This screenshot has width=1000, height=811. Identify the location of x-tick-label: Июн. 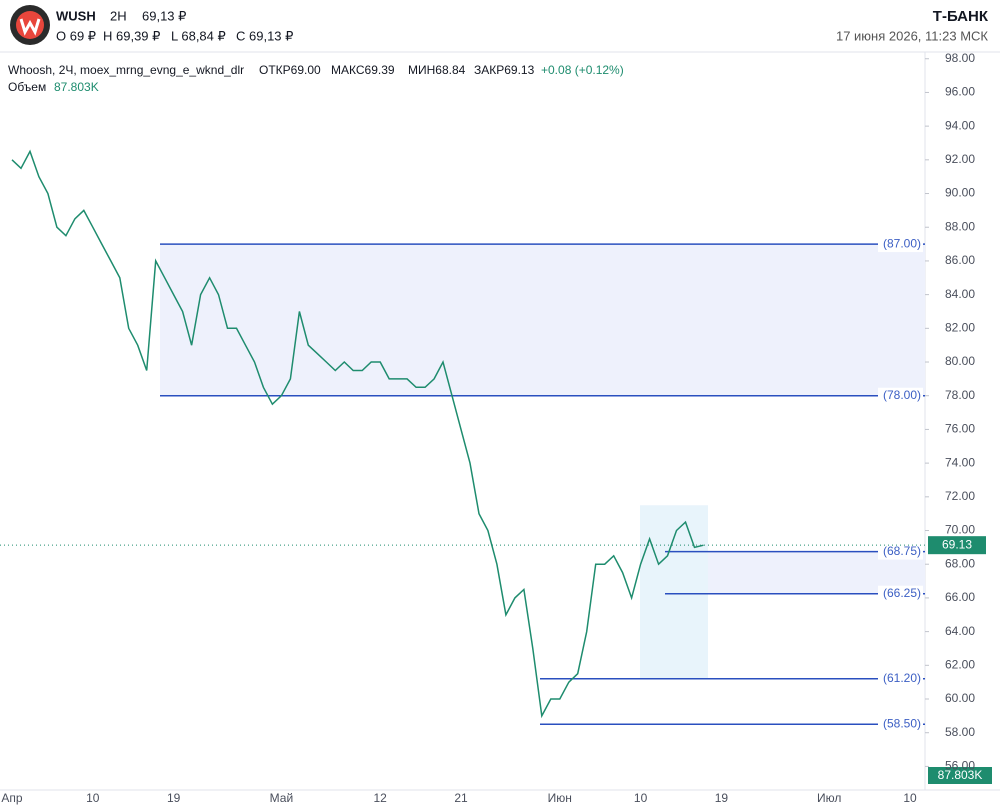
(560, 798).